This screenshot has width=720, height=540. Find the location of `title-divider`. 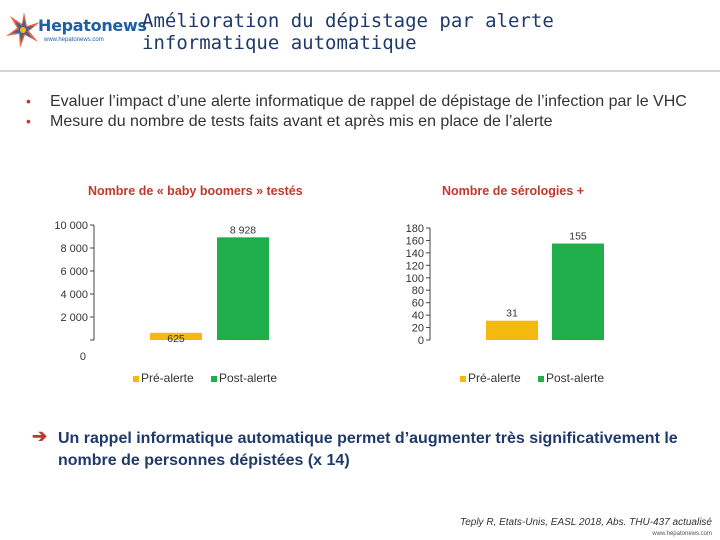

title-divider is located at coordinates (360, 71).